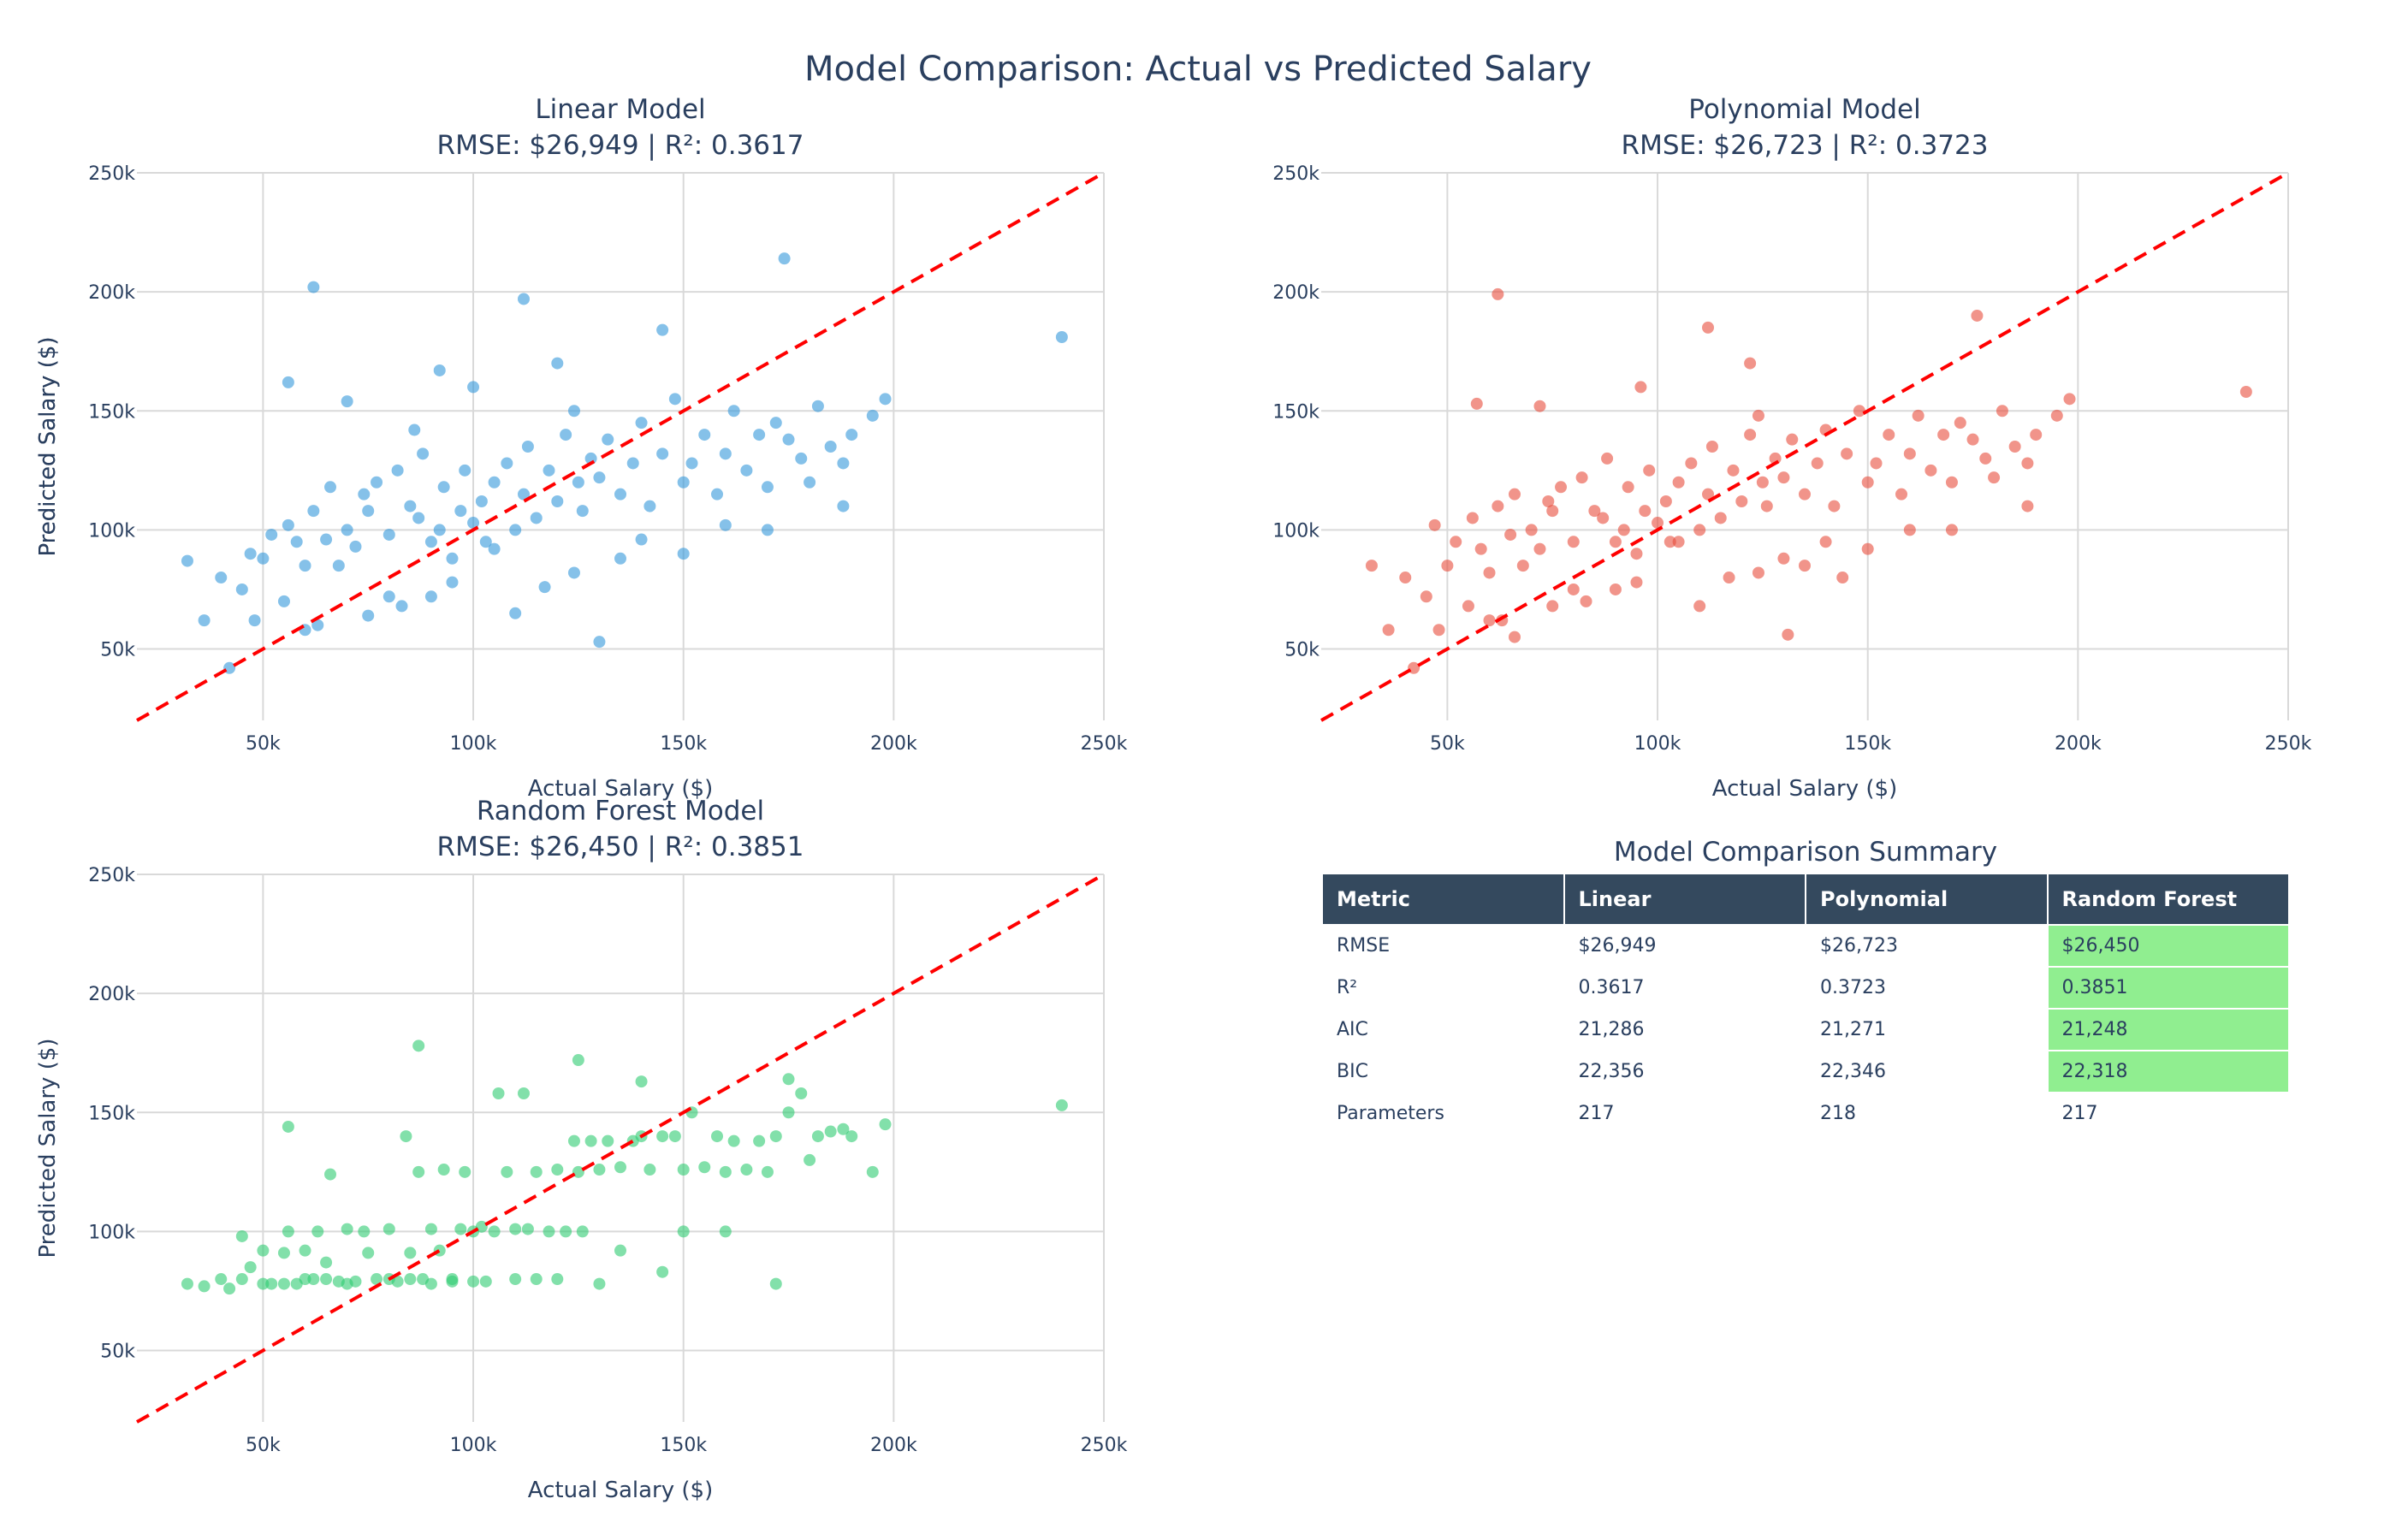 This screenshot has height=1540, width=2396. What do you see at coordinates (1443, 988) in the screenshot?
I see `cell-metric: R²` at bounding box center [1443, 988].